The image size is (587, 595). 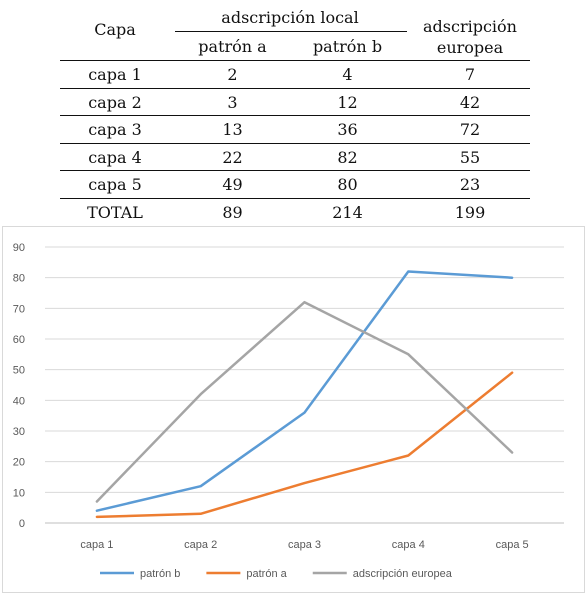 What do you see at coordinates (470, 26) in the screenshot?
I see `header-adscripcion-europea-line1: adscripción` at bounding box center [470, 26].